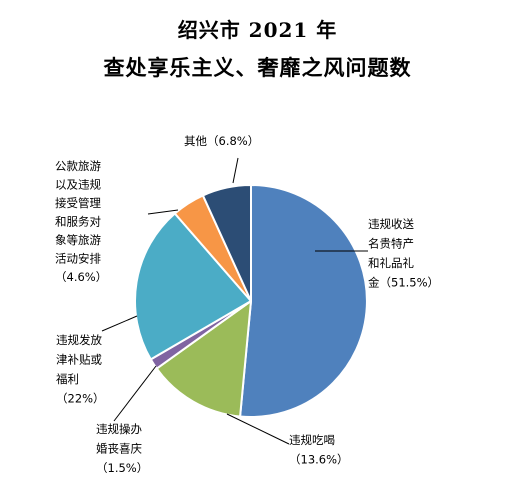 Image resolution: width=515 pixels, height=503 pixels. I want to click on data-label-line: 以及违规, so click(78, 185).